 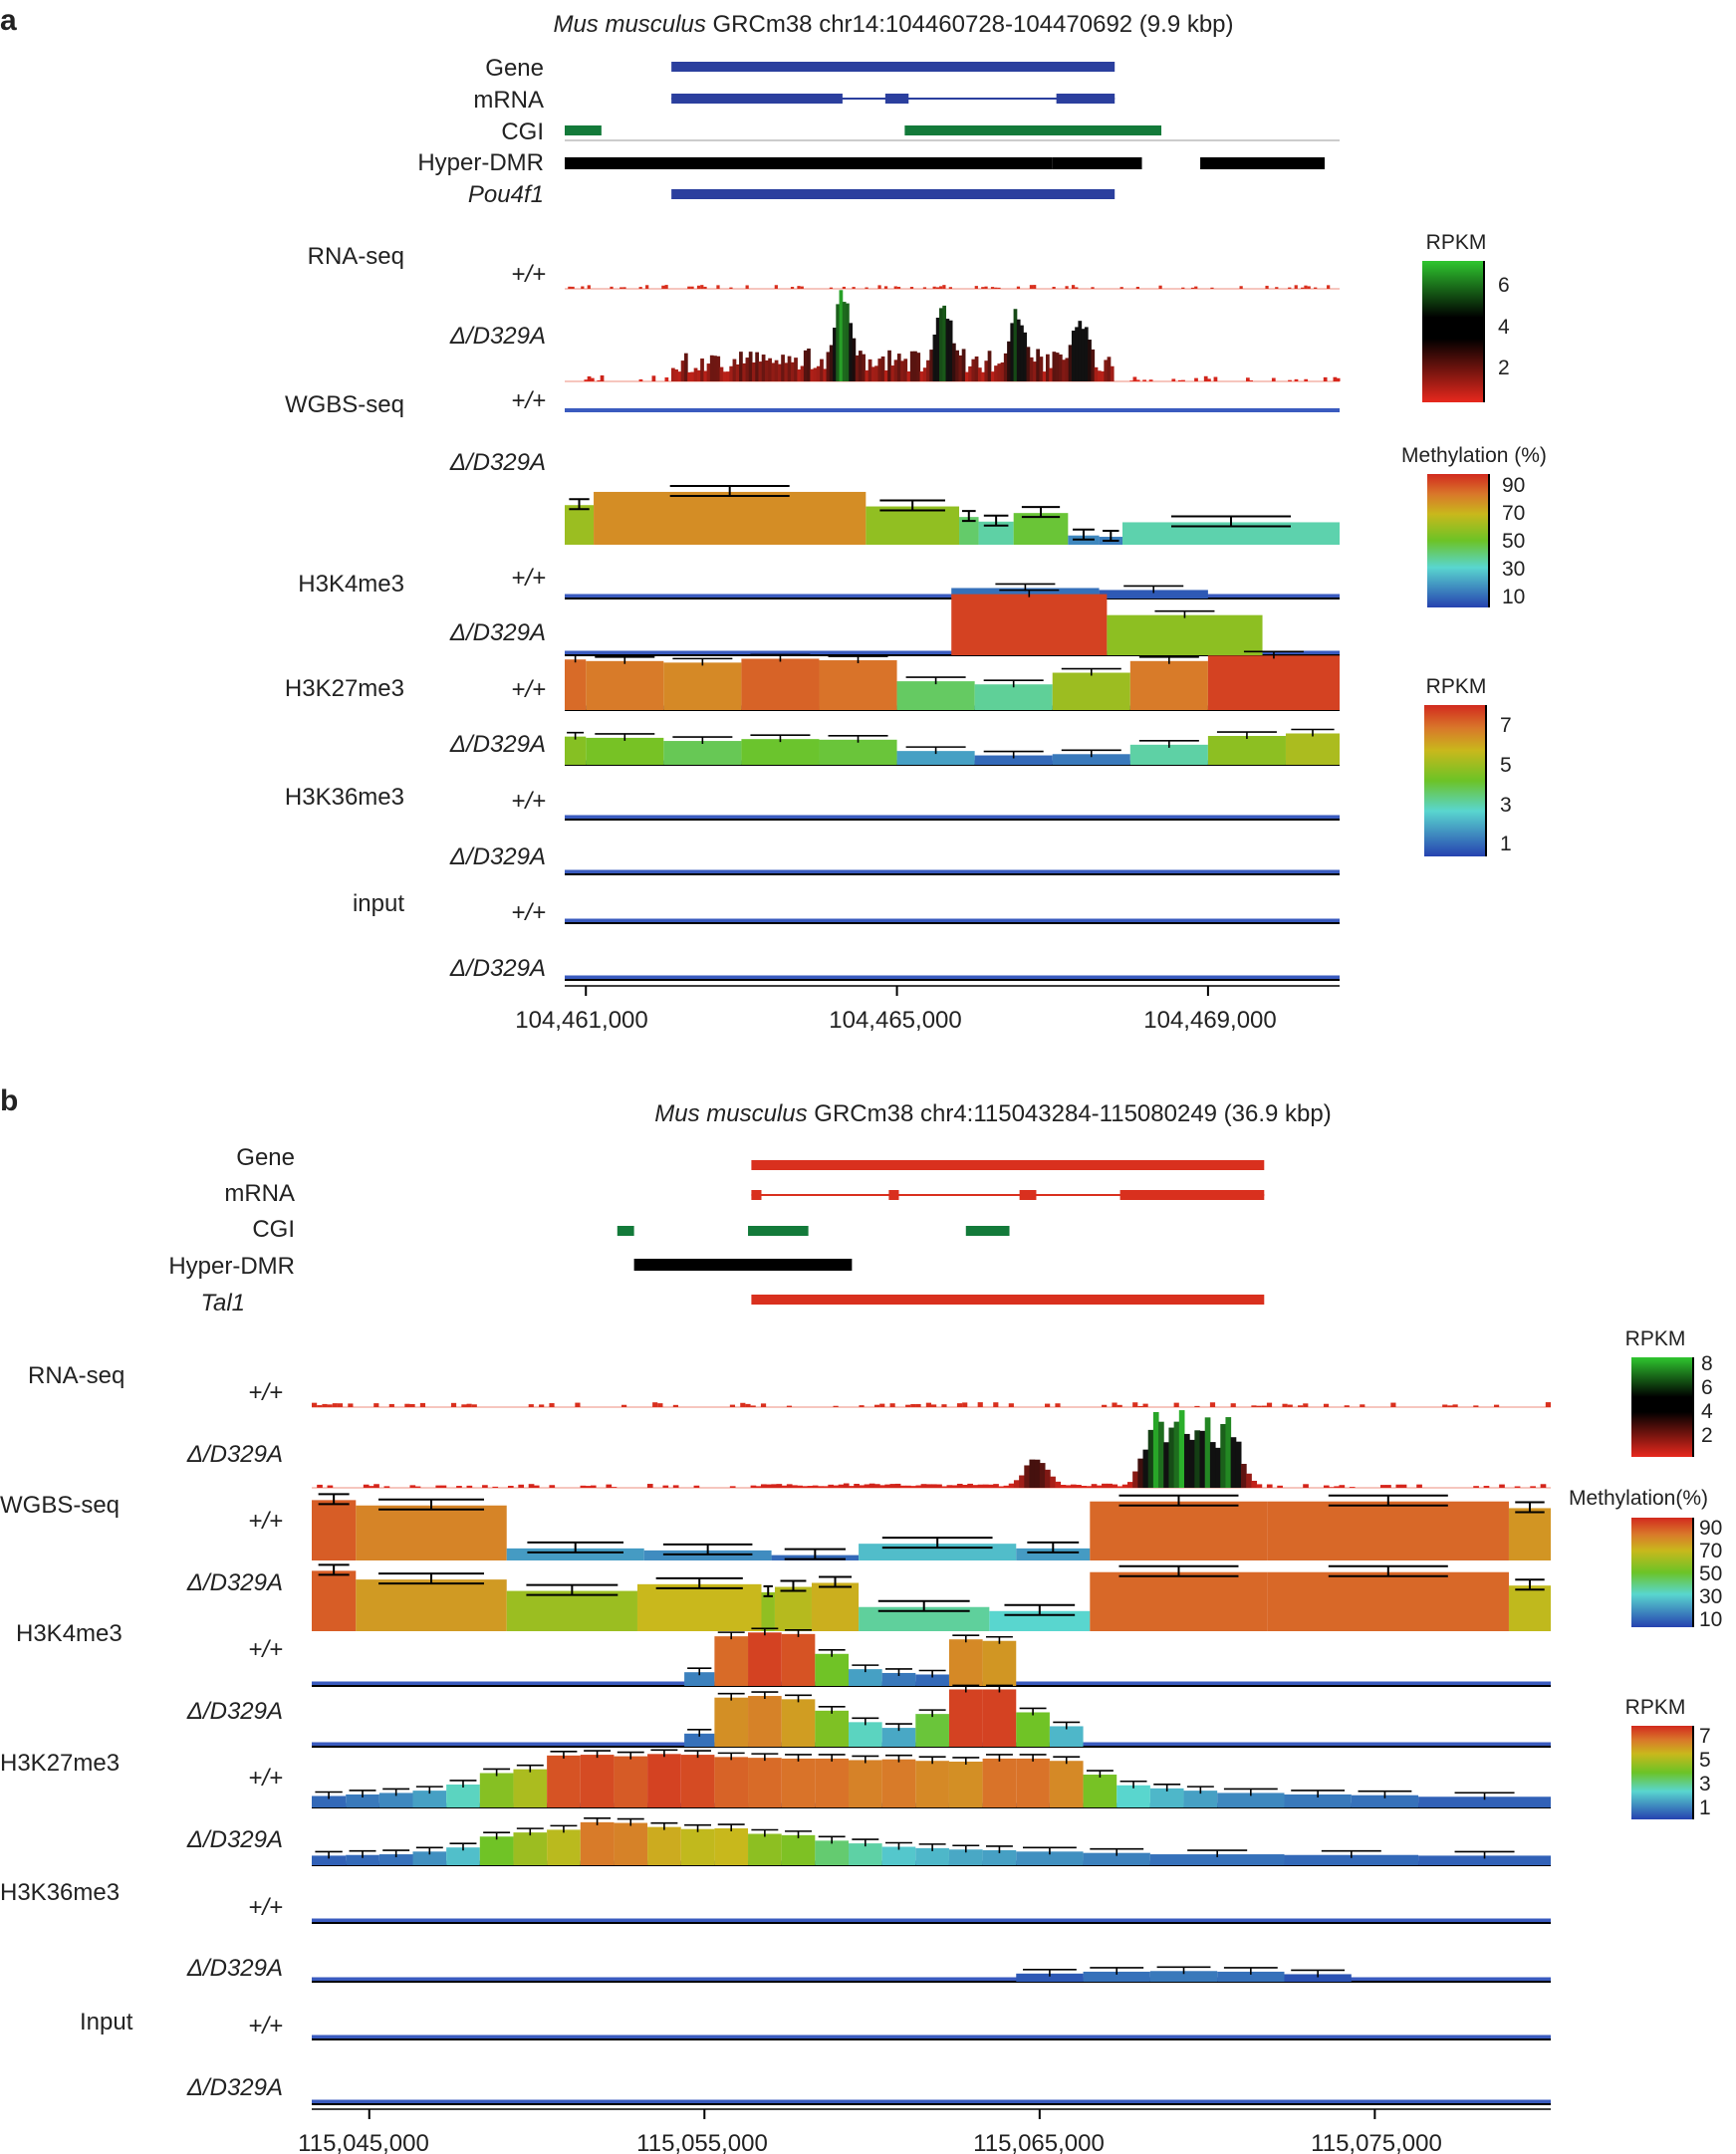 I want to click on scale-gradient, so click(x=1662, y=1572).